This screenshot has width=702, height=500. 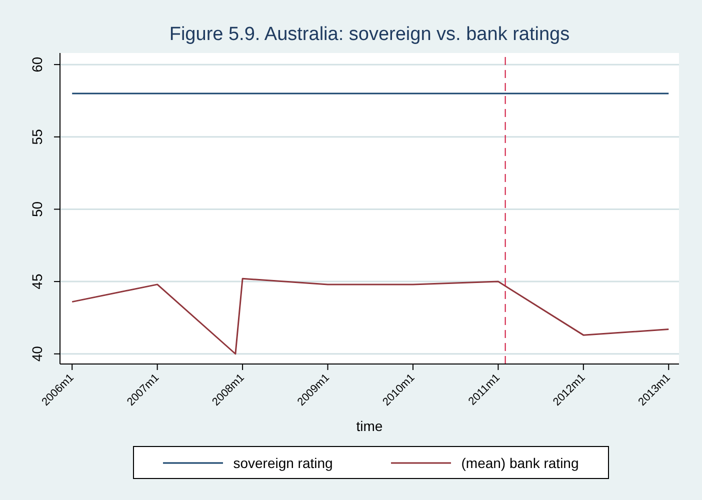 I want to click on y-tick-label: 50, so click(x=37, y=209).